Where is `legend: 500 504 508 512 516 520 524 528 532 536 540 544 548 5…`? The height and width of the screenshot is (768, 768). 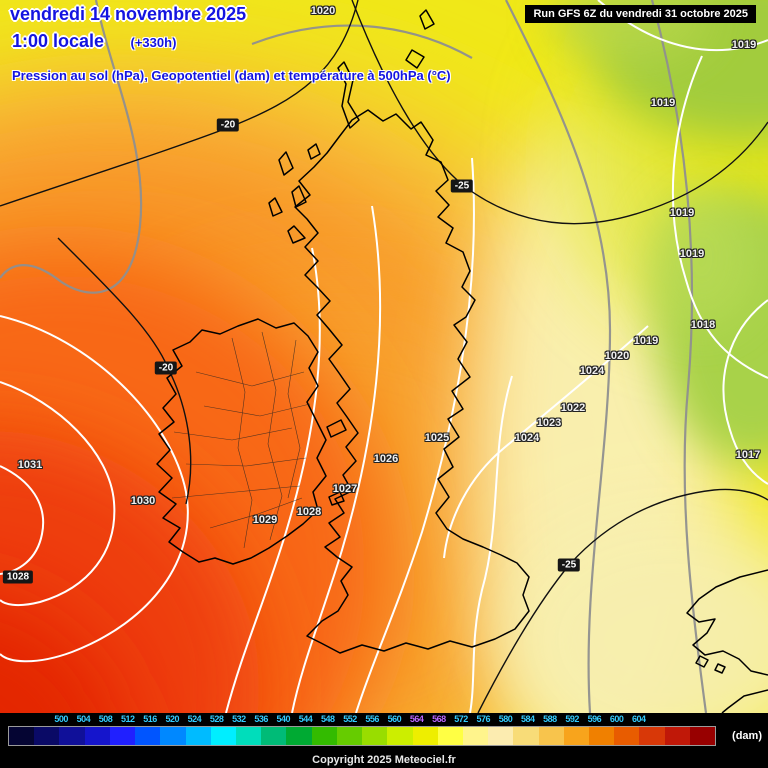
legend: 500 504 508 512 516 520 524 528 532 536 540 544 548 5… is located at coordinates (384, 740).